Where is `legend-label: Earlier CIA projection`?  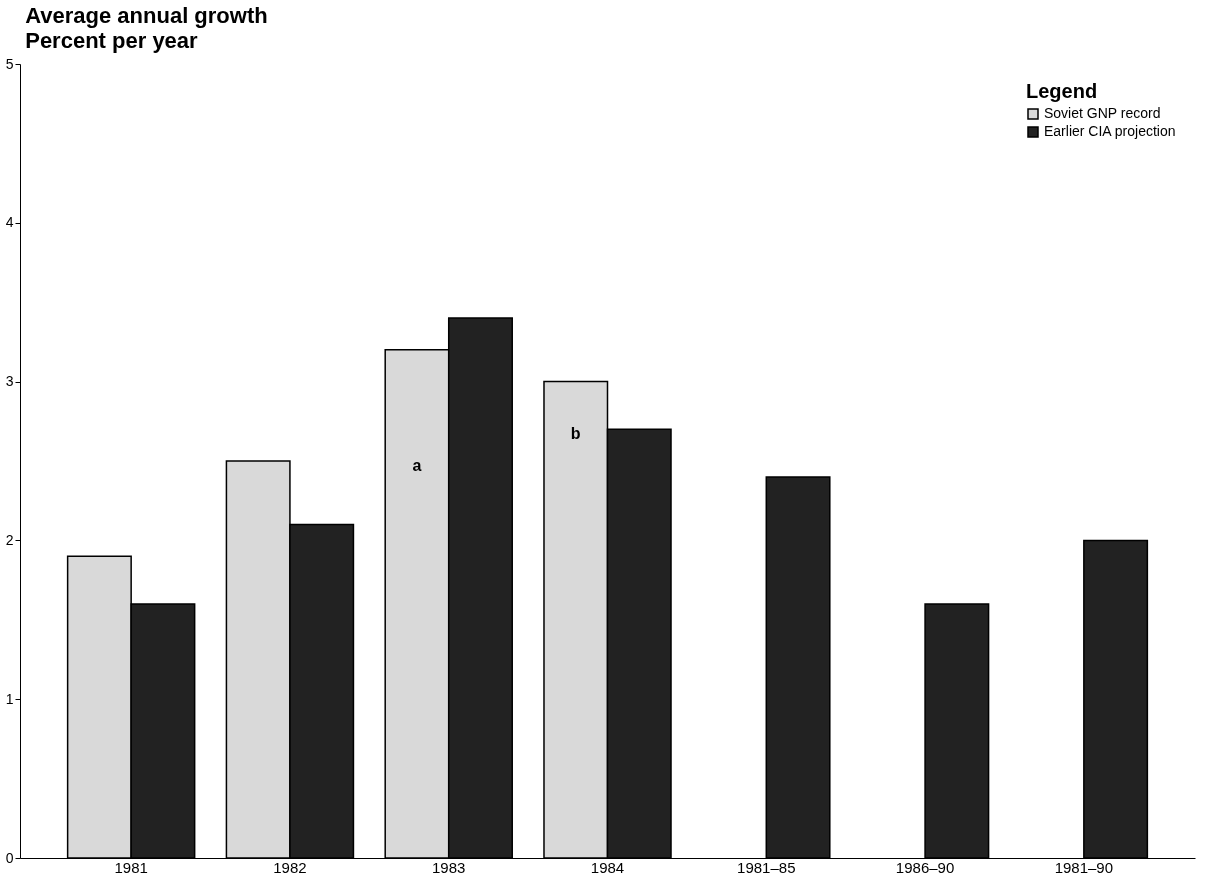 legend-label: Earlier CIA projection is located at coordinates (1110, 131).